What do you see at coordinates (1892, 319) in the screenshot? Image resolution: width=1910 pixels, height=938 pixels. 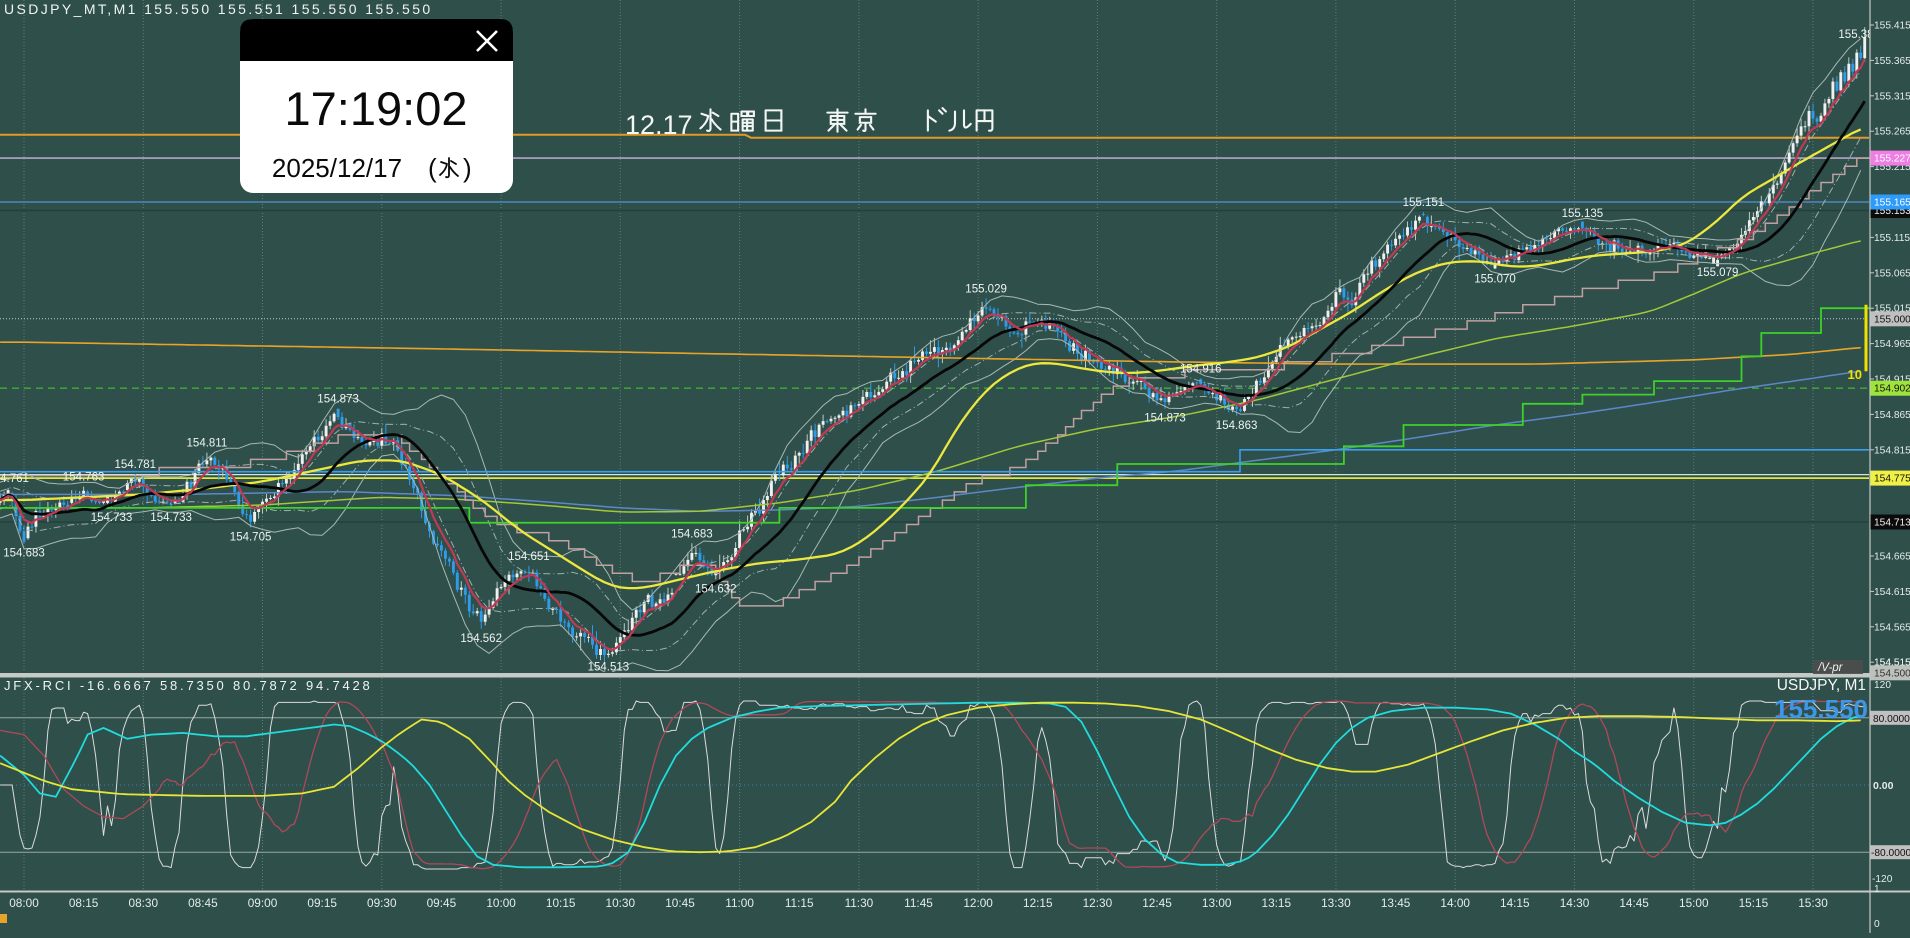 I see `svg-text: 155.000` at bounding box center [1892, 319].